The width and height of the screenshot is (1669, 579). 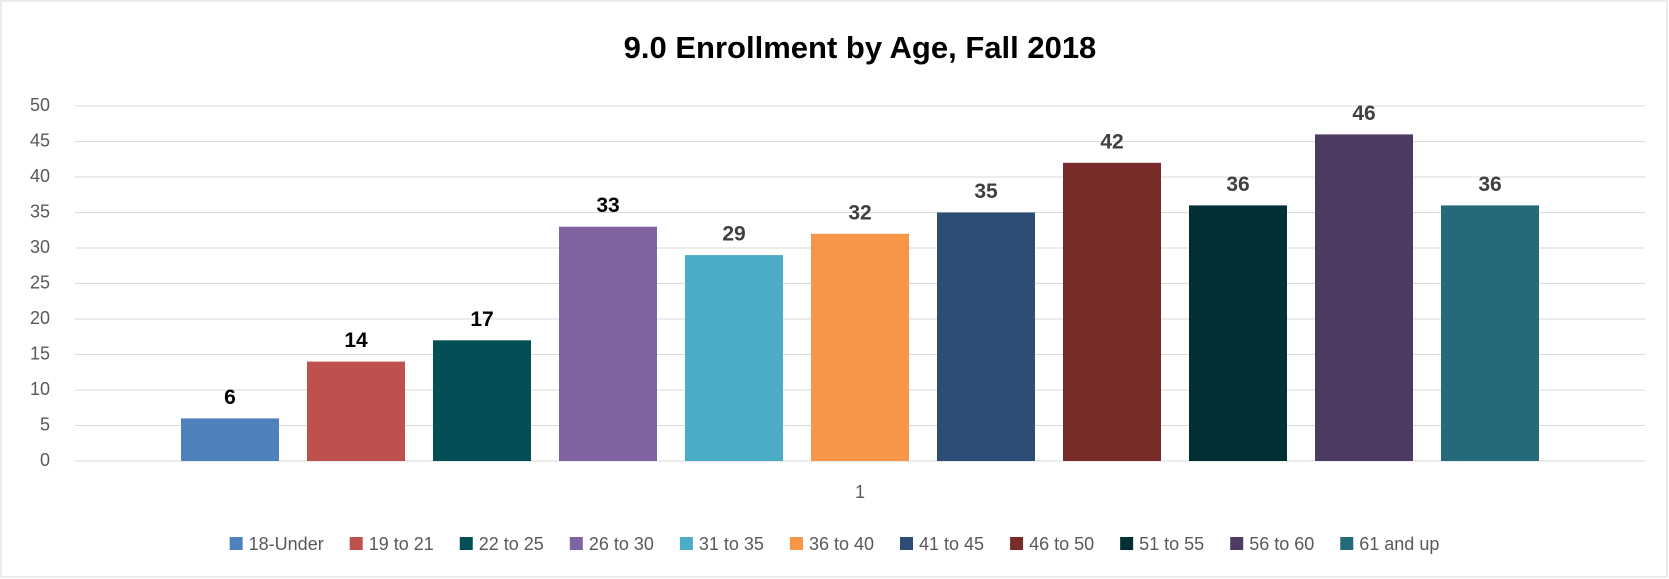 I want to click on legend-label: 61 and up, so click(x=1399, y=544).